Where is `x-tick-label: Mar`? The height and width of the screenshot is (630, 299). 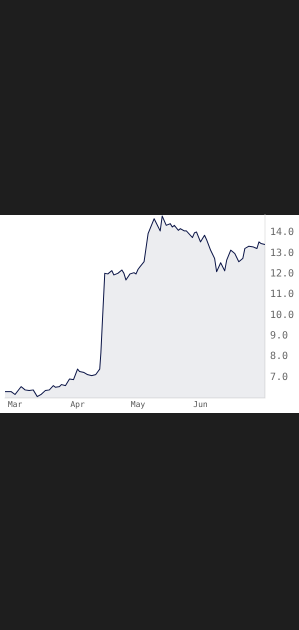 x-tick-label: Mar is located at coordinates (15, 404).